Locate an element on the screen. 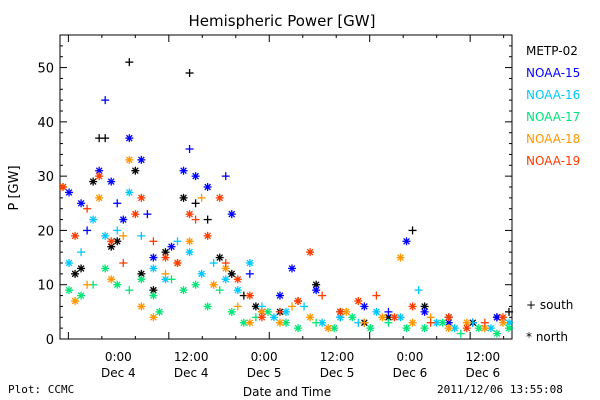 The image size is (600, 400). y-axis-label: P [GW] is located at coordinates (14, 187).